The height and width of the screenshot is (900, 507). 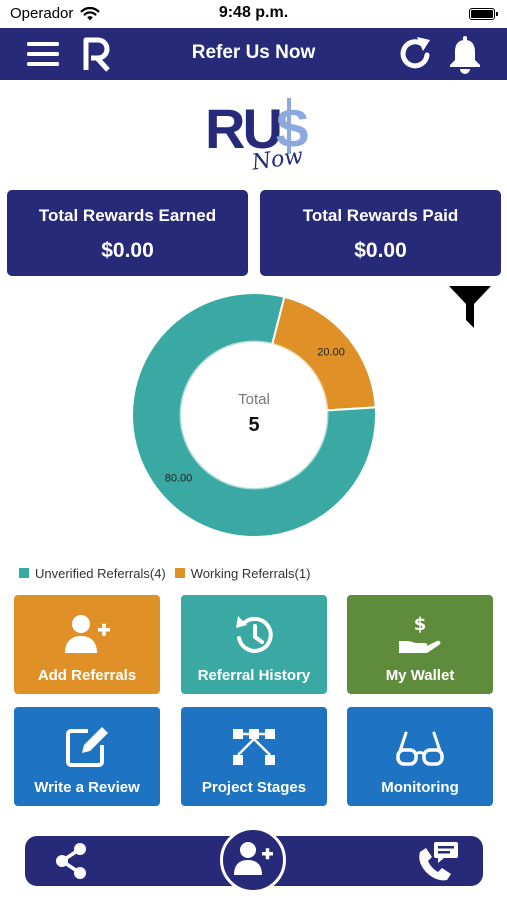 What do you see at coordinates (42, 13) in the screenshot?
I see `carrier-label: Operador` at bounding box center [42, 13].